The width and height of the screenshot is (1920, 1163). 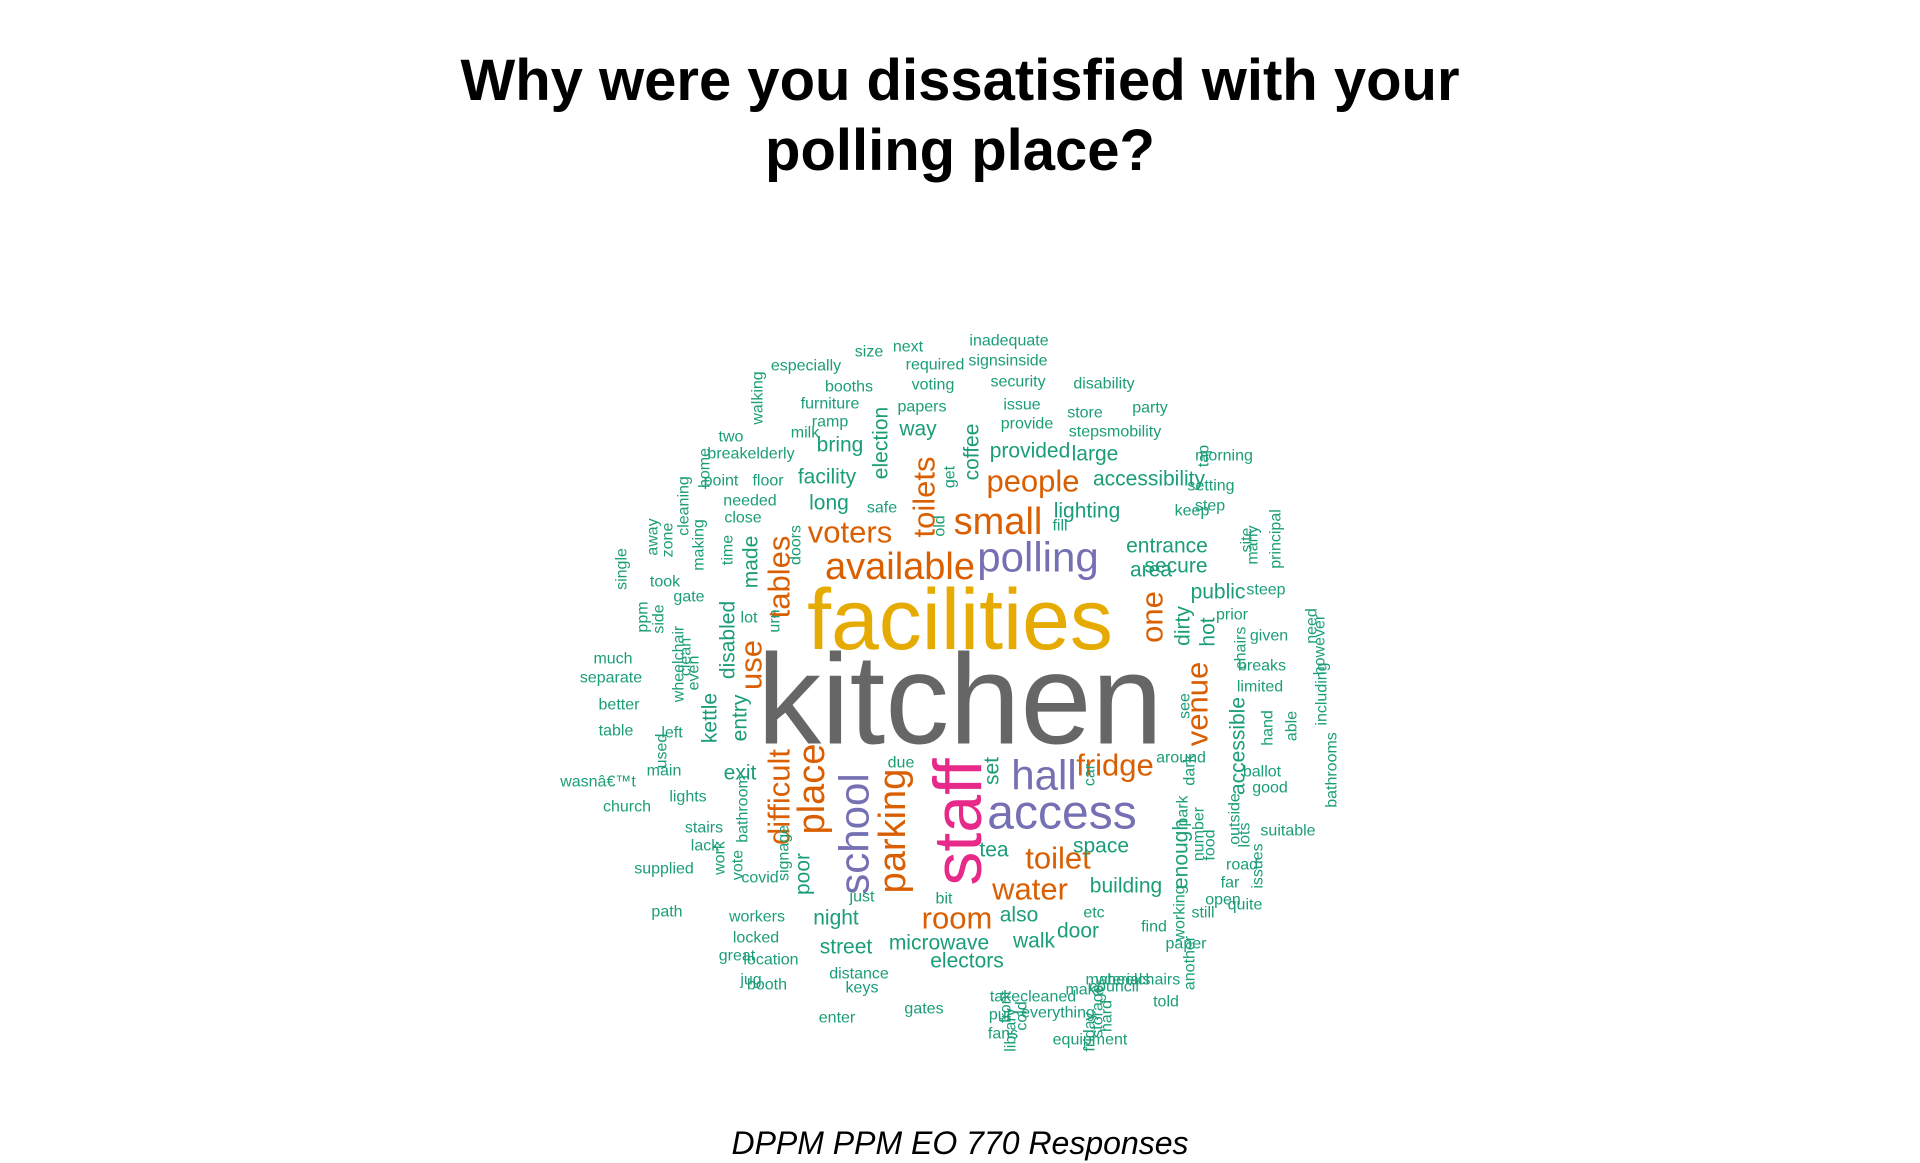 What do you see at coordinates (1058, 858) in the screenshot?
I see `cloud-word: toilet` at bounding box center [1058, 858].